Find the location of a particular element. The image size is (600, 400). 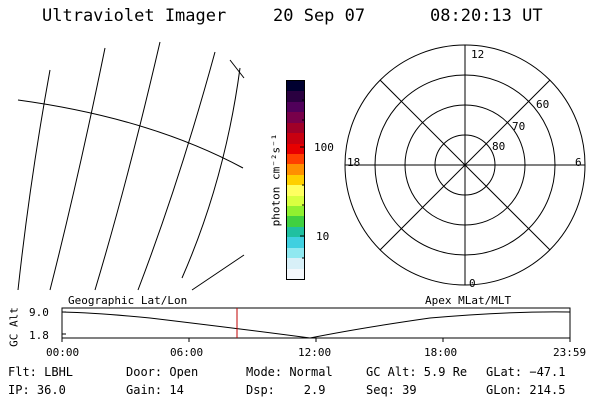

colorbar-tick-100: 100 is located at coordinates (324, 147).